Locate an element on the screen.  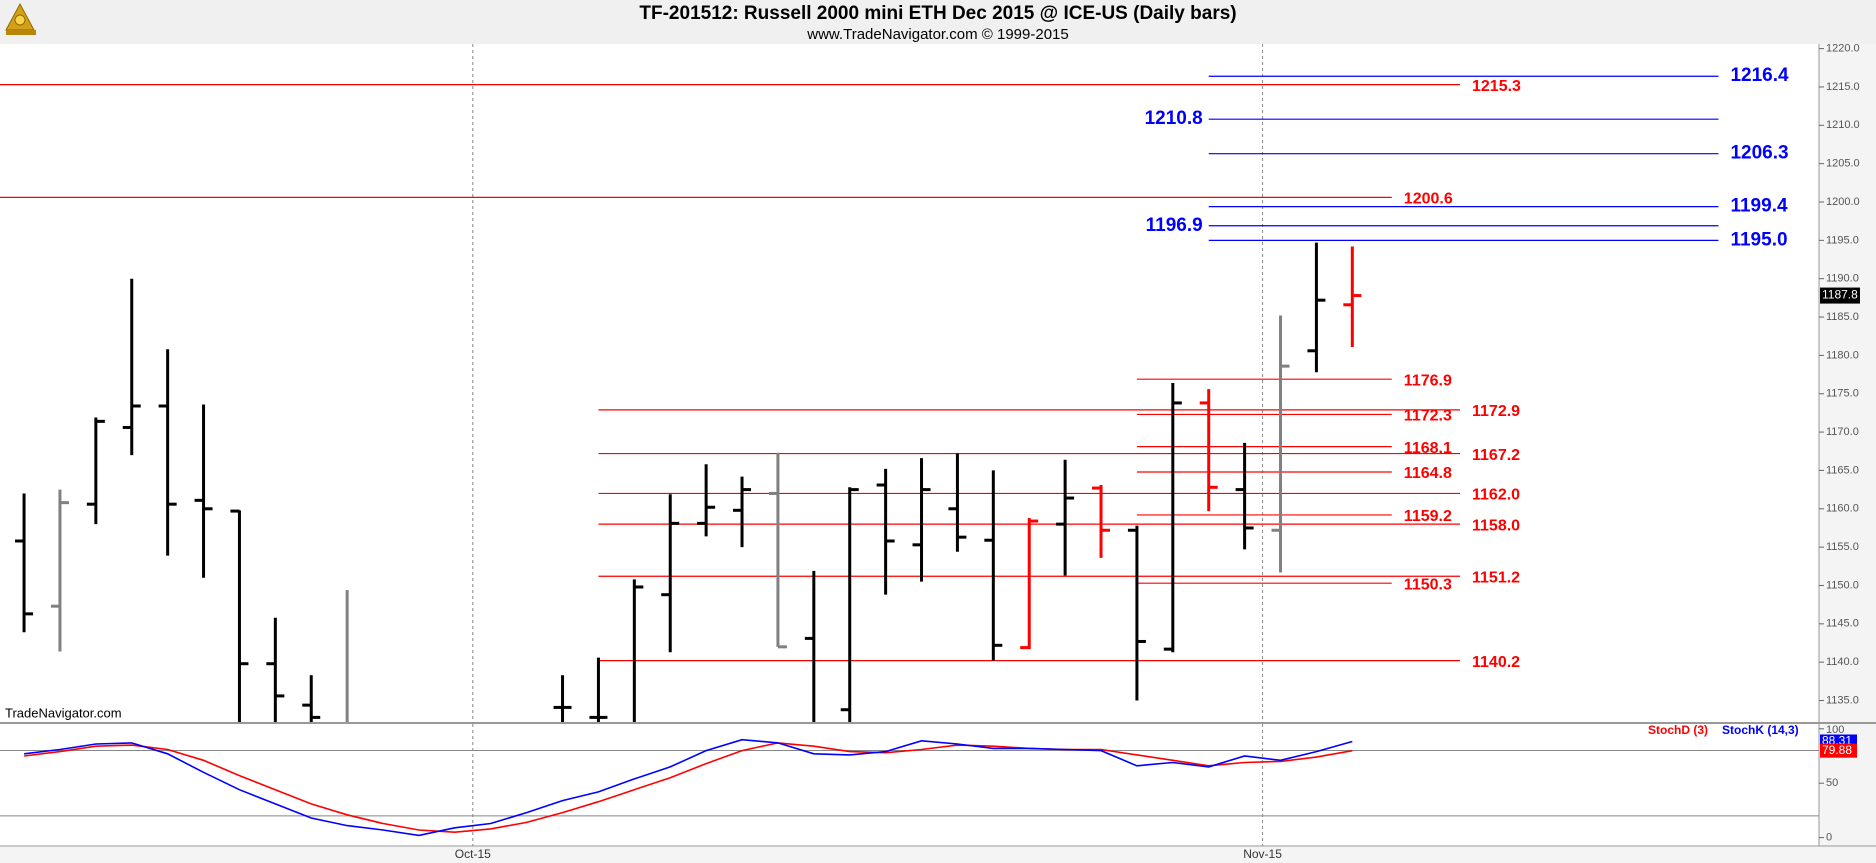
level-label: 1150.3 is located at coordinates (1428, 584).